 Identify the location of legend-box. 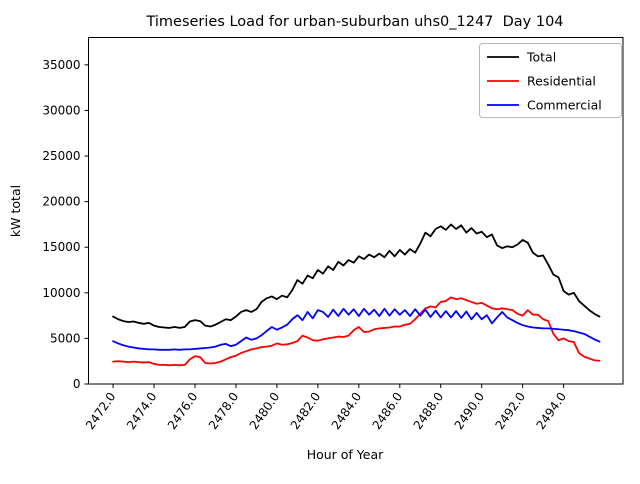
(550, 80).